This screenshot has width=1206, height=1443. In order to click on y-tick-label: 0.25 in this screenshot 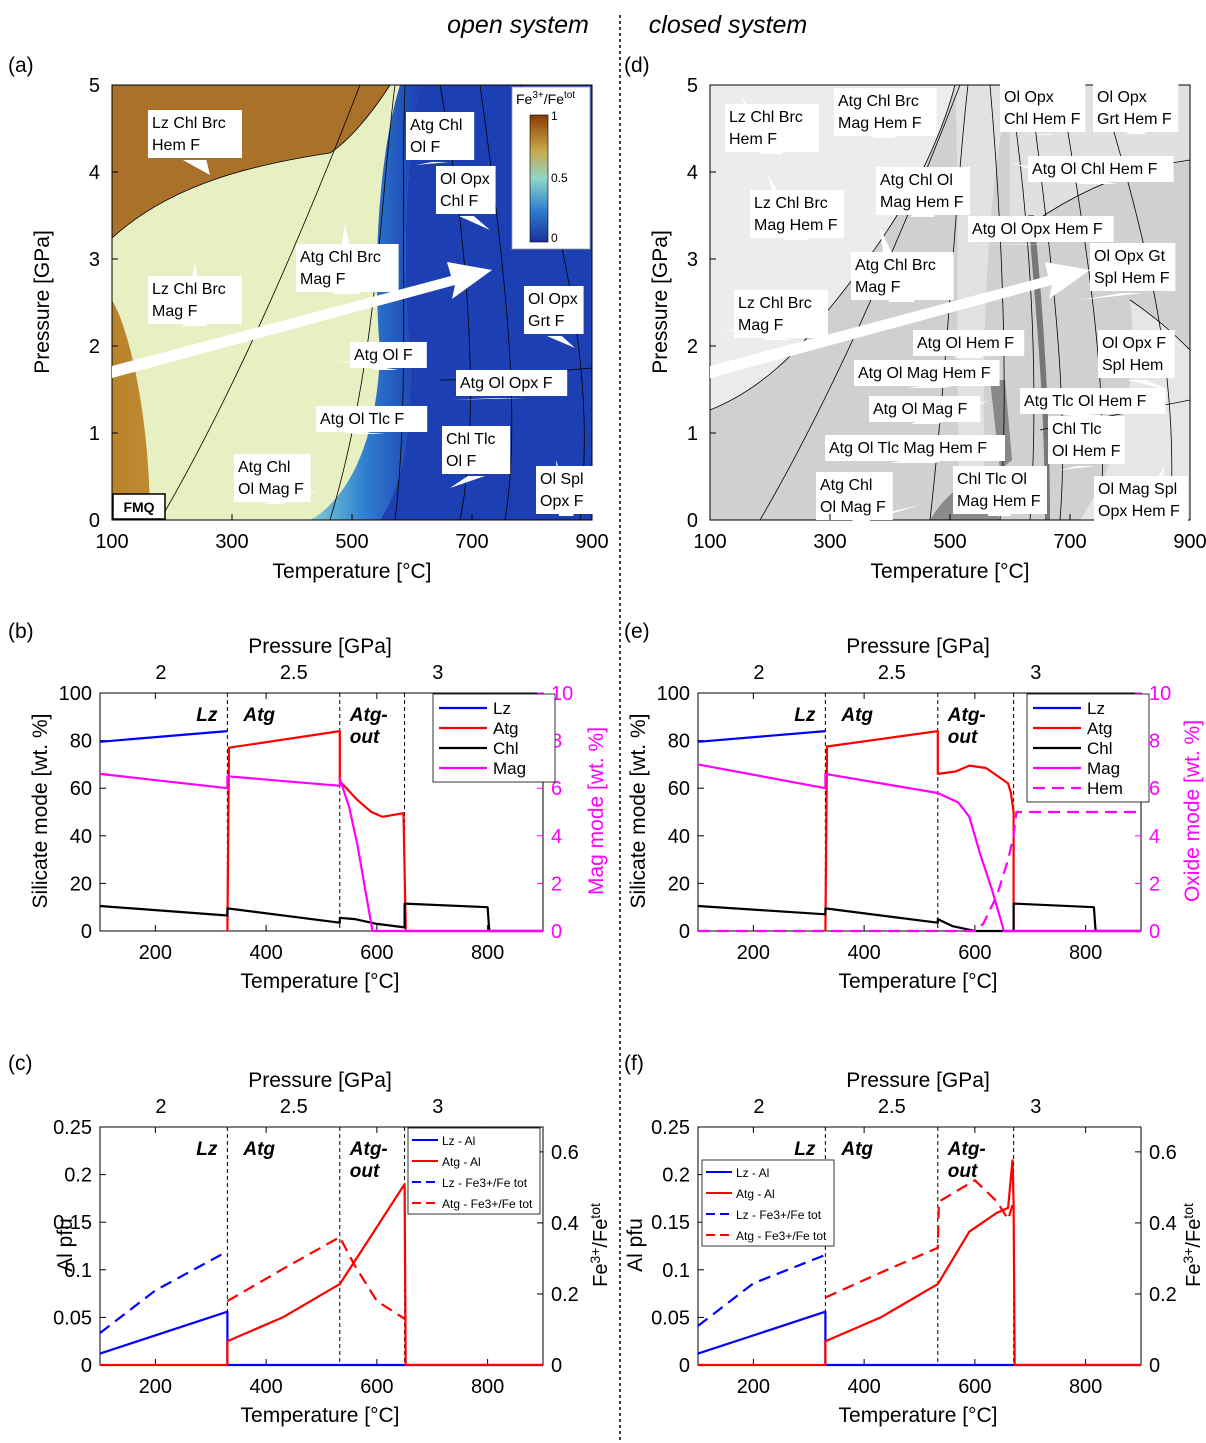, I will do `click(670, 1128)`.